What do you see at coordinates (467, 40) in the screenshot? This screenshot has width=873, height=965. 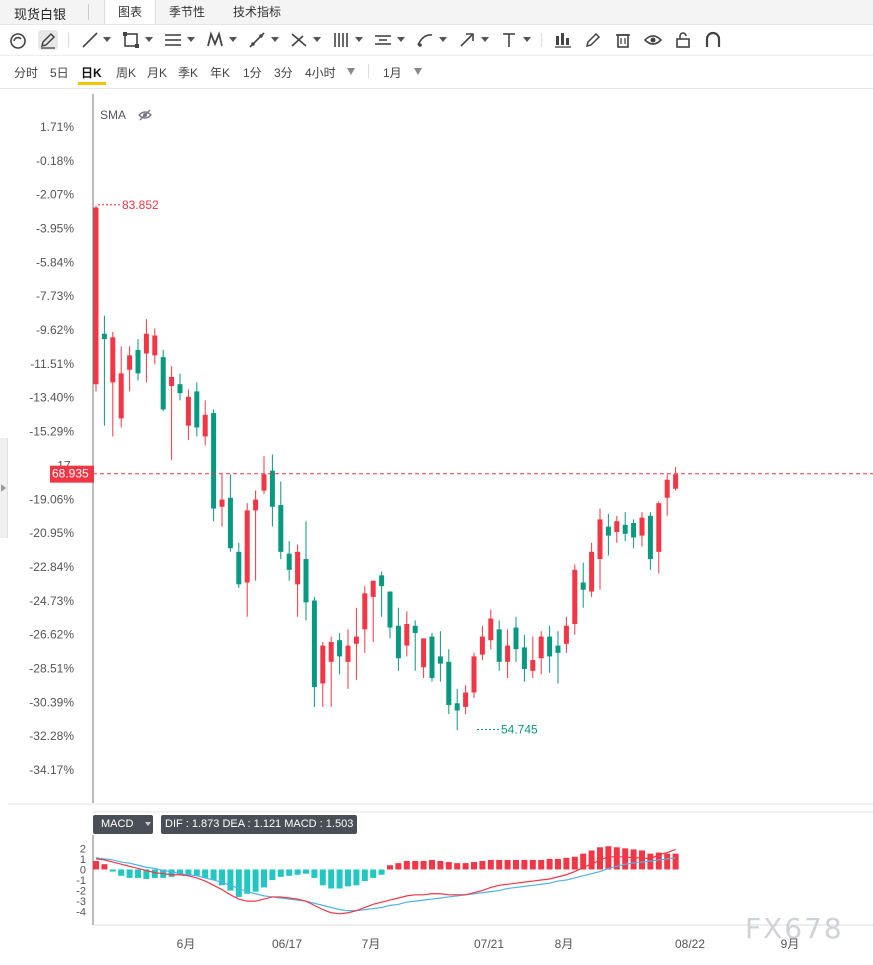 I see `arrow-tool-icon` at bounding box center [467, 40].